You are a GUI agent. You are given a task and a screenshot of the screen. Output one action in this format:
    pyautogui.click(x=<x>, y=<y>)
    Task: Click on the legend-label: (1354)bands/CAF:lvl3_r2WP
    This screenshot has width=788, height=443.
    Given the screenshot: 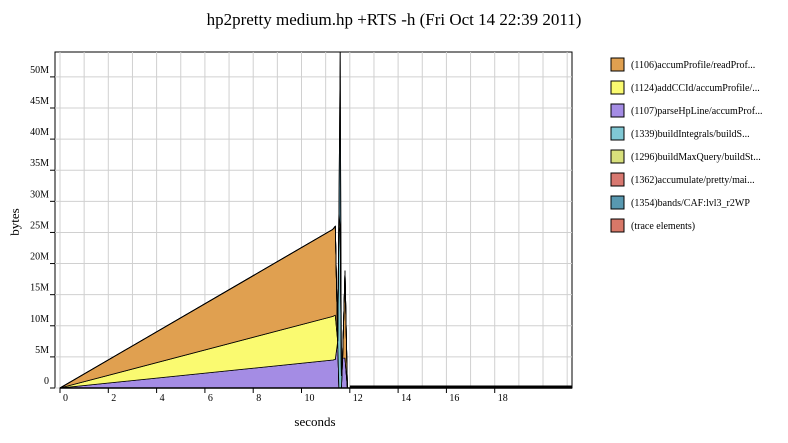 What is the action you would take?
    pyautogui.click(x=690, y=203)
    